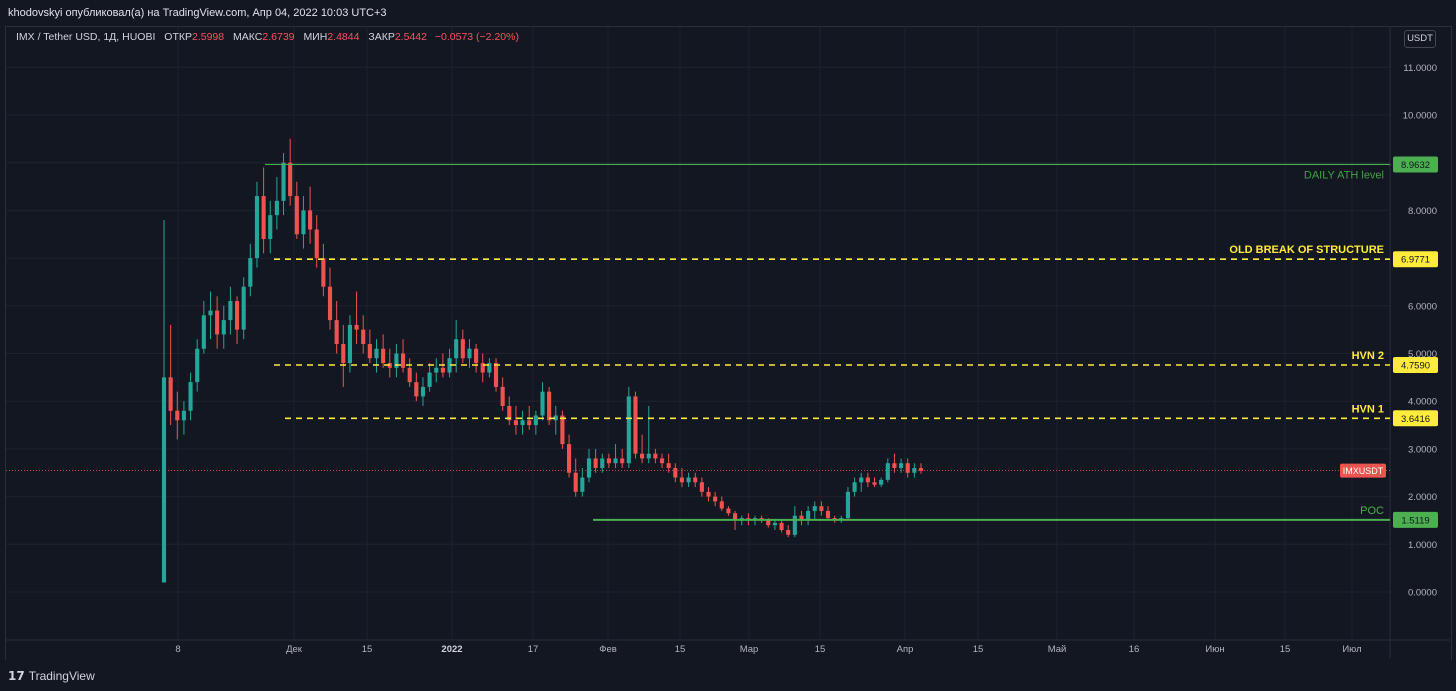  I want to click on time-tick-label: 16, so click(1134, 649).